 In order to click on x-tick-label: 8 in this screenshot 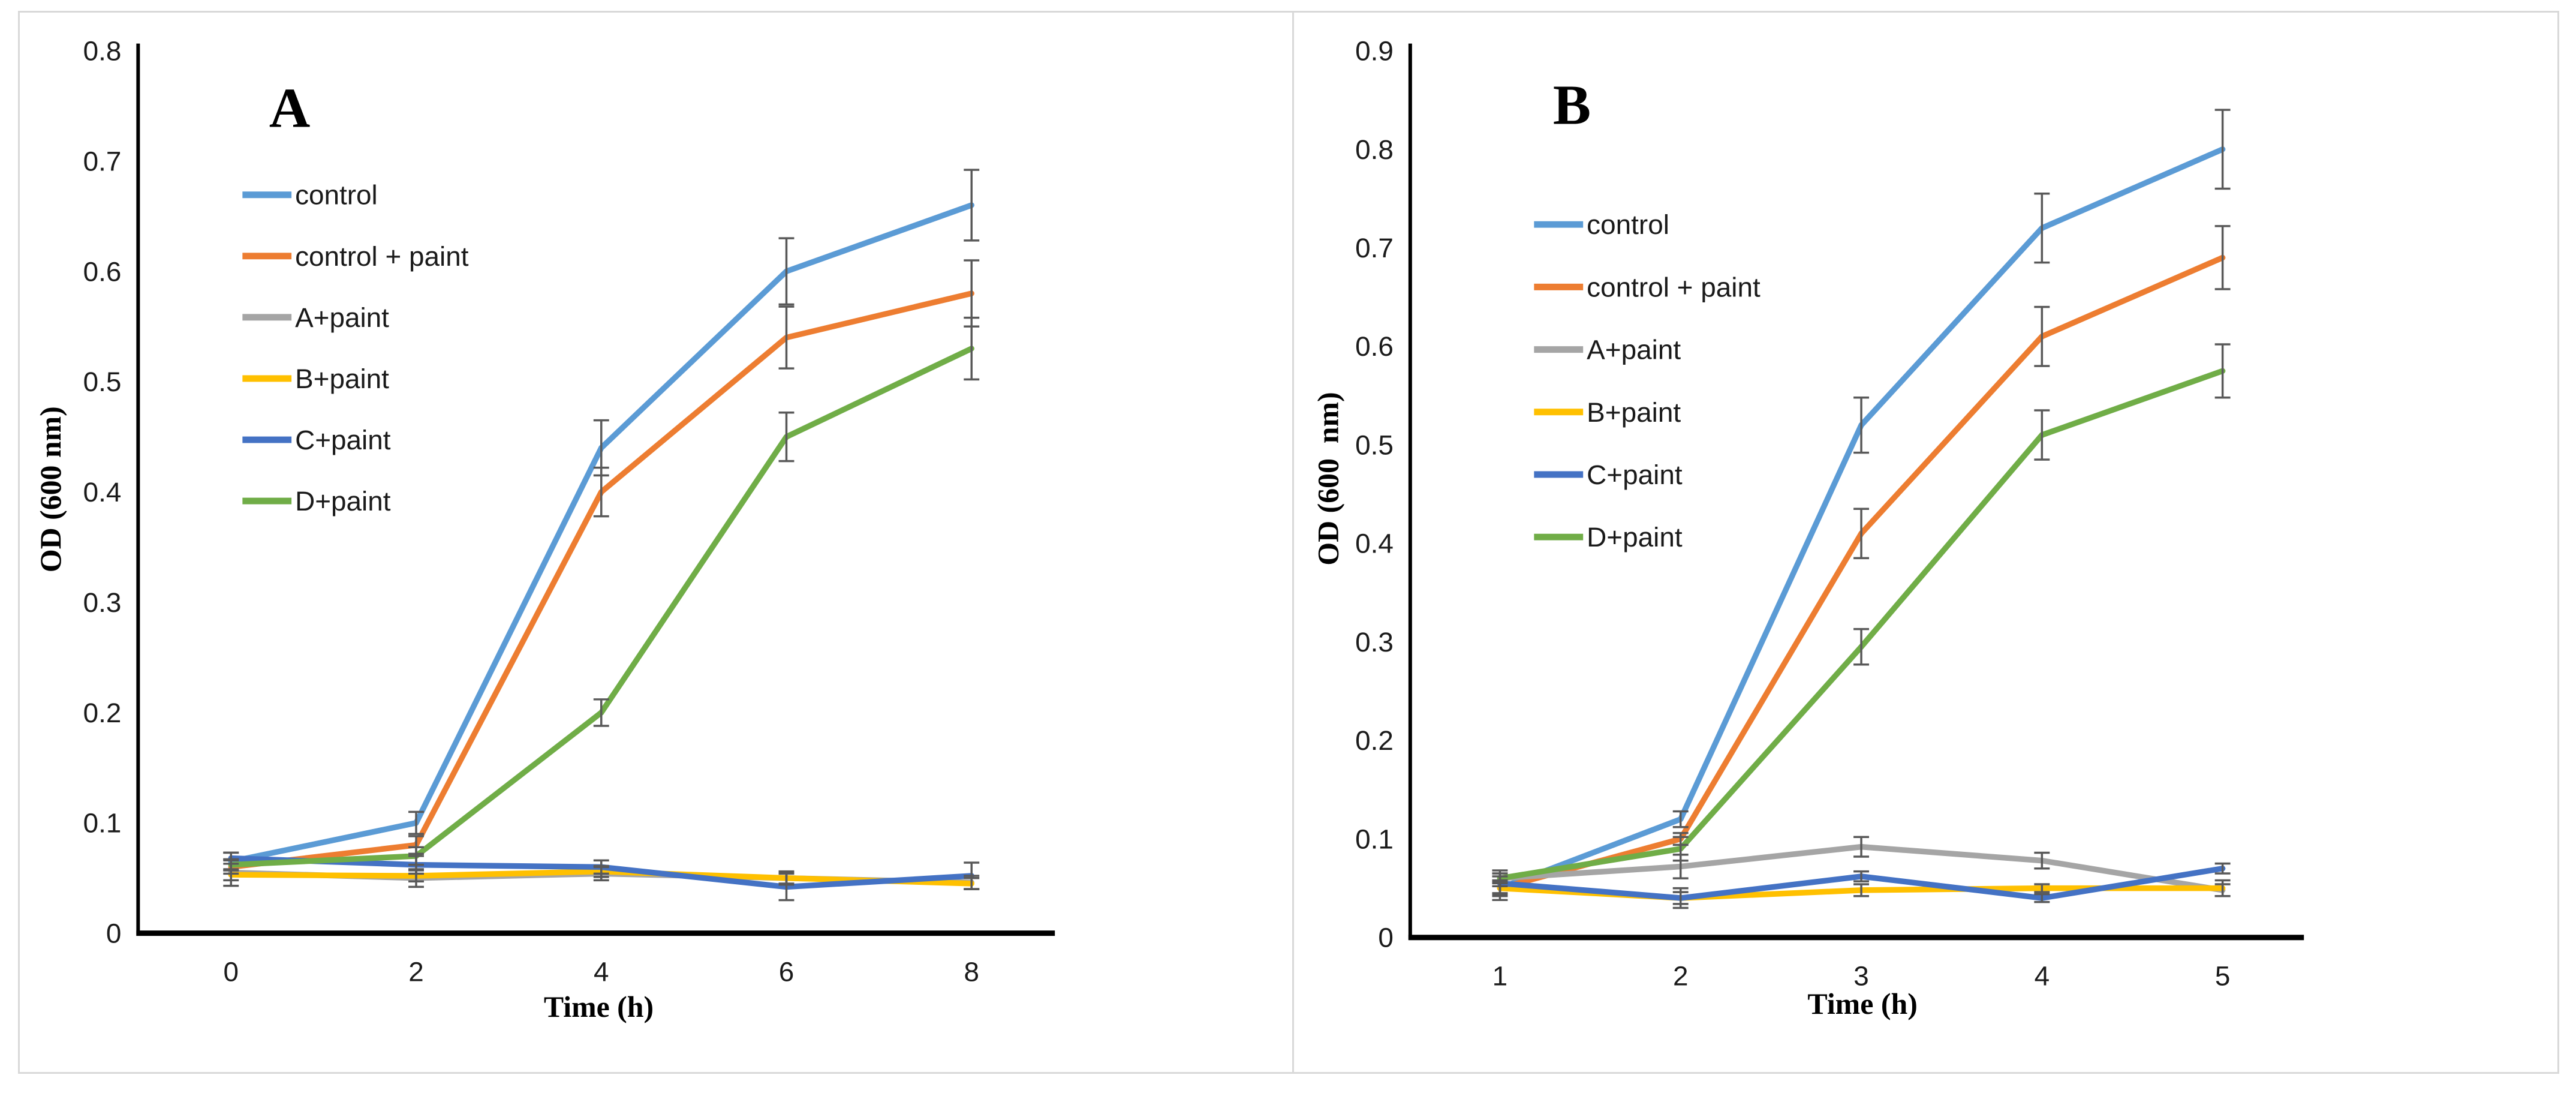, I will do `click(972, 972)`.